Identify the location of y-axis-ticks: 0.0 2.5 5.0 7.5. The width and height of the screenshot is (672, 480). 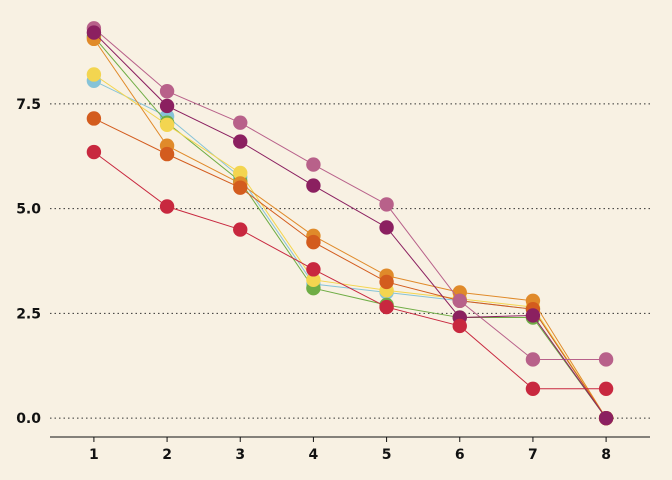
(28, 262).